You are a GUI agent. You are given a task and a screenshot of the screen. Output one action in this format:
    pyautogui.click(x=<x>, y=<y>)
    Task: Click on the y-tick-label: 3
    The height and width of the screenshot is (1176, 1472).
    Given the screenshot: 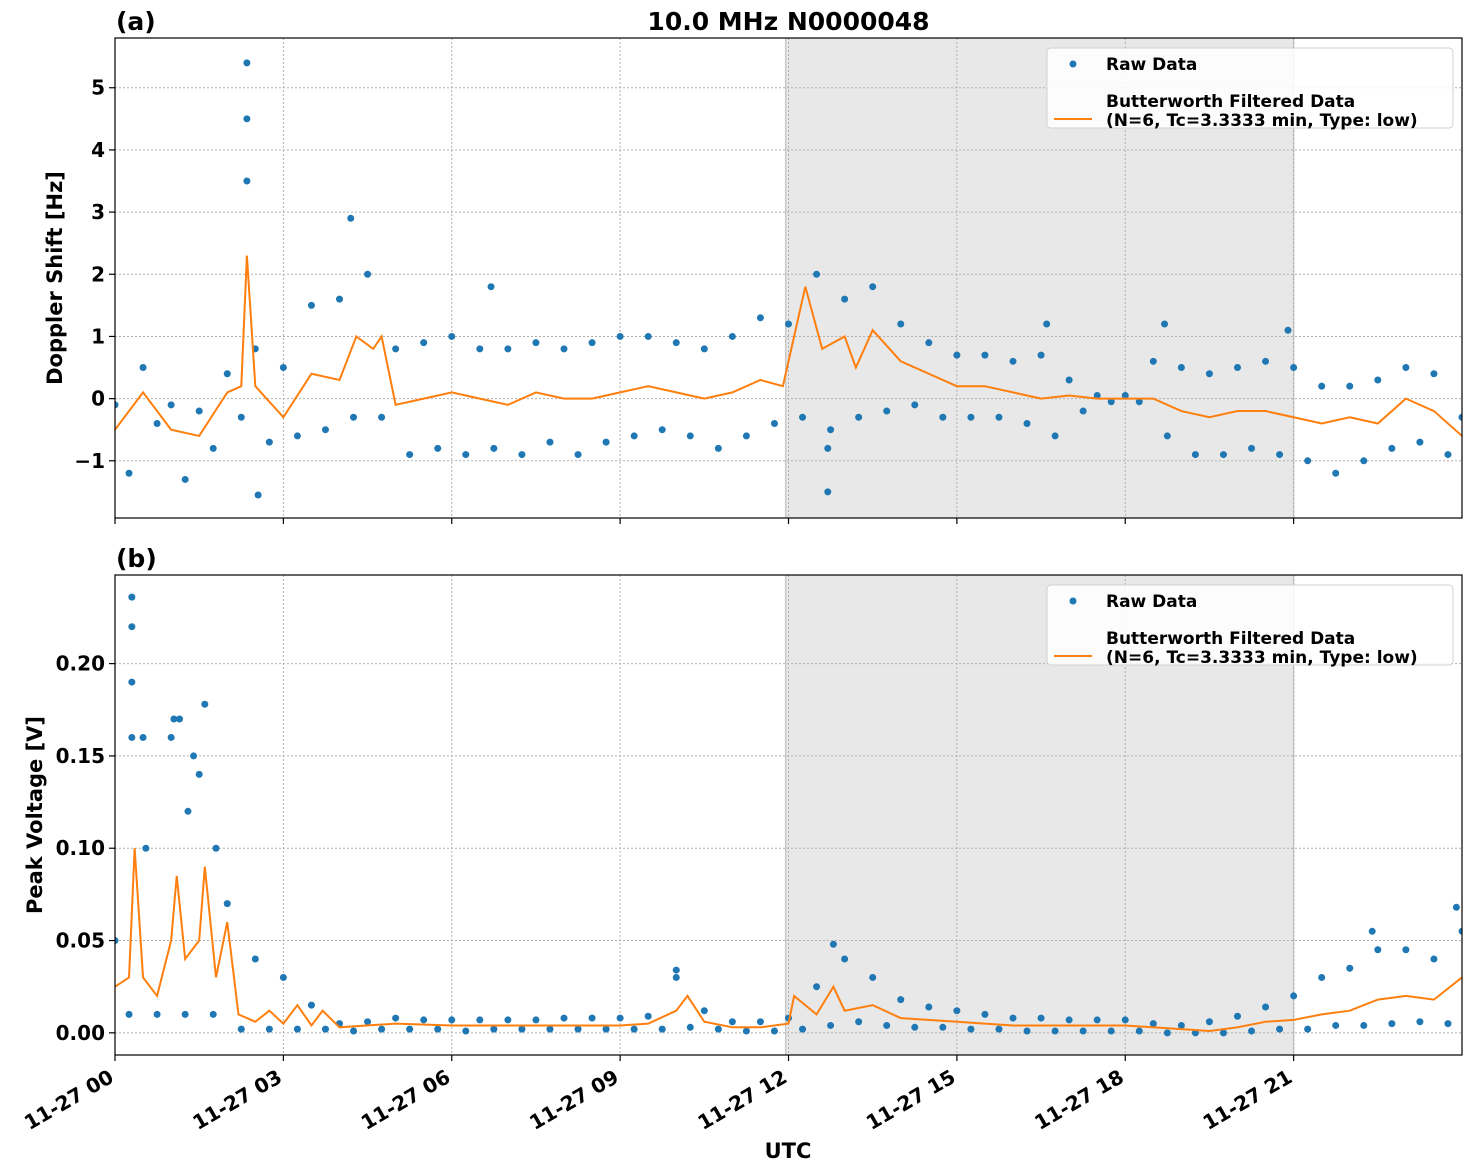 What is the action you would take?
    pyautogui.click(x=98, y=212)
    